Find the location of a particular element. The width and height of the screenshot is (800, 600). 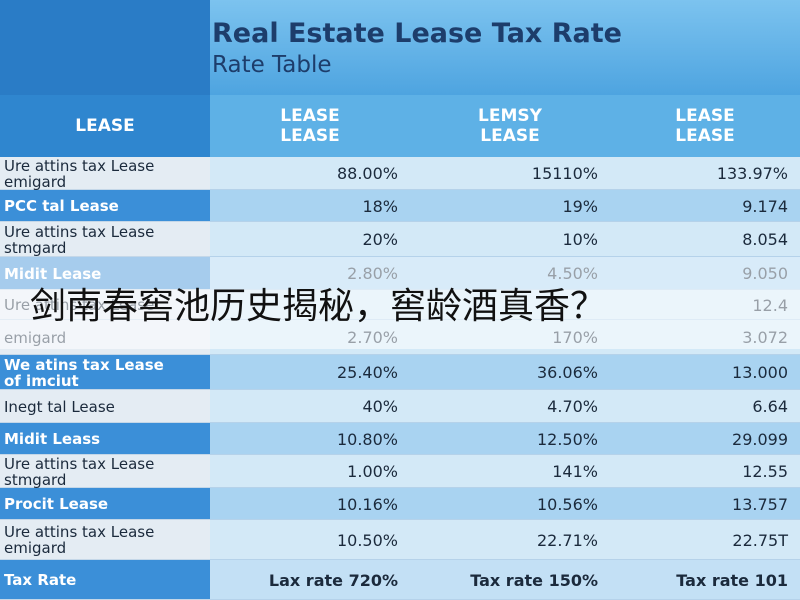

cell-value: 22.75T is located at coordinates (760, 540).